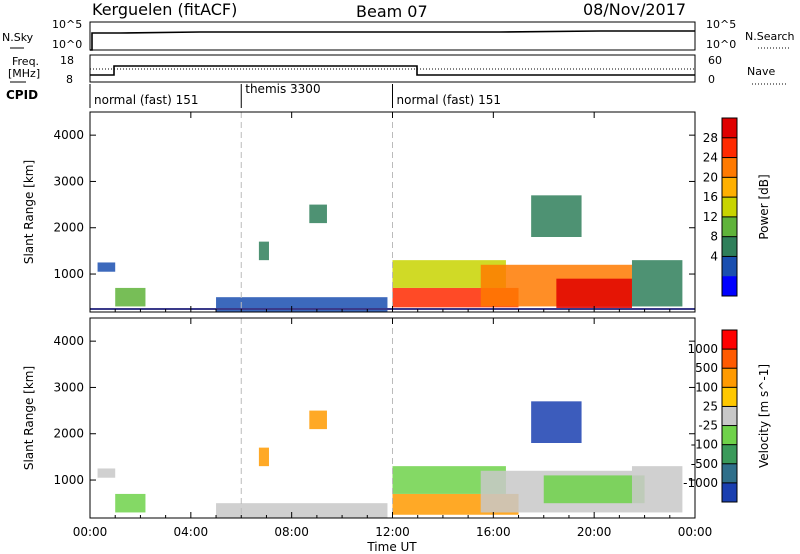 This screenshot has width=800, height=554. Describe the element at coordinates (282, 89) in the screenshot. I see `cpid-segment-label: themis 3300` at that location.